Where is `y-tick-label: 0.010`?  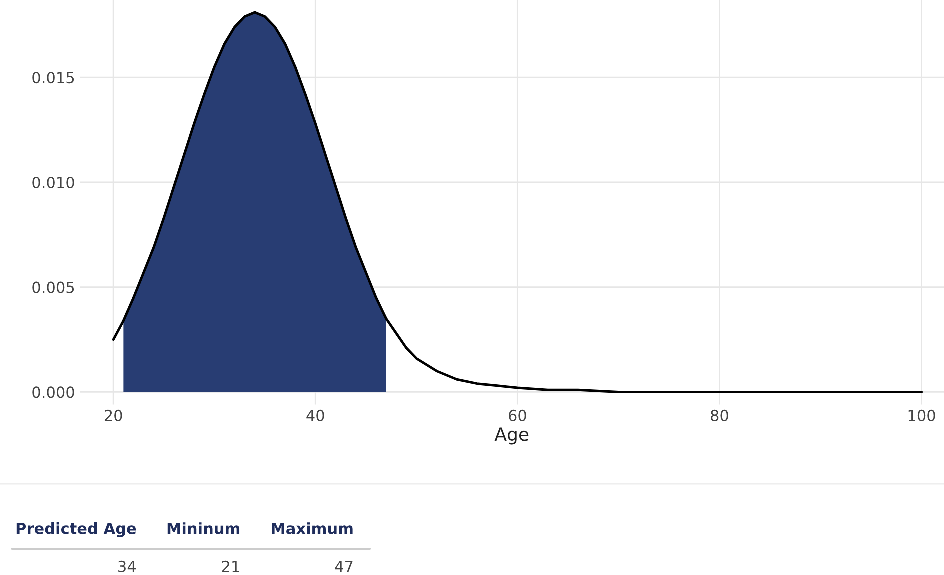
y-tick-label: 0.010 is located at coordinates (53, 182).